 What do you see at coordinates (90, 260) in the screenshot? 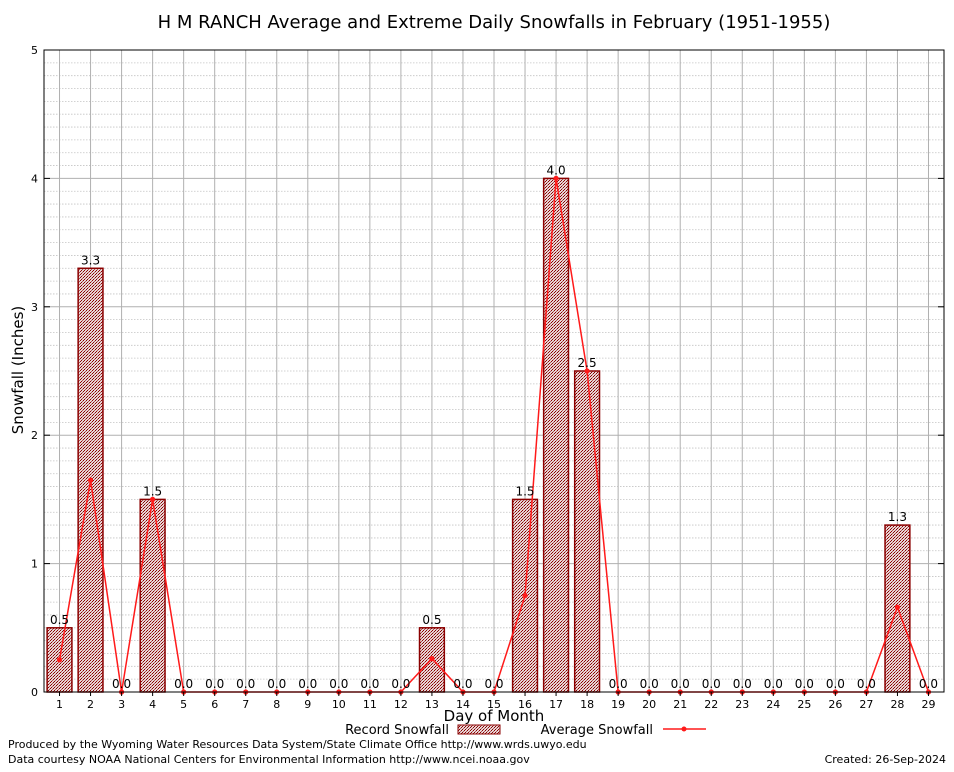
I see `record-value-label: 3.3` at bounding box center [90, 260].